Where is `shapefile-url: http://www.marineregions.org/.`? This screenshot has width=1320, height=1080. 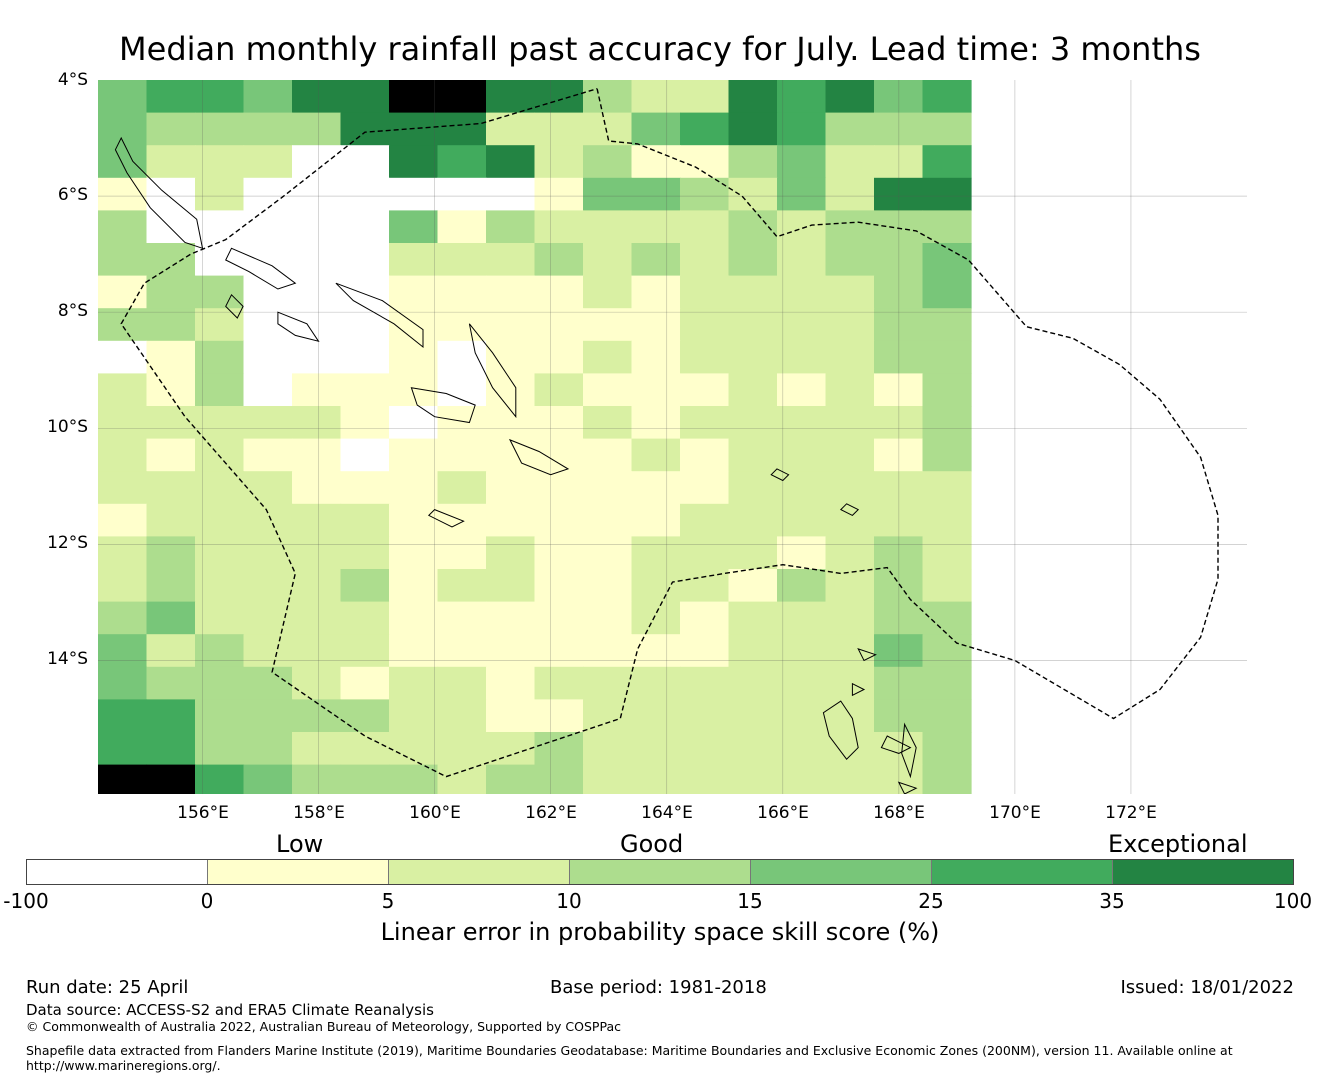 shapefile-url: http://www.marineregions.org/. is located at coordinates (123, 1065).